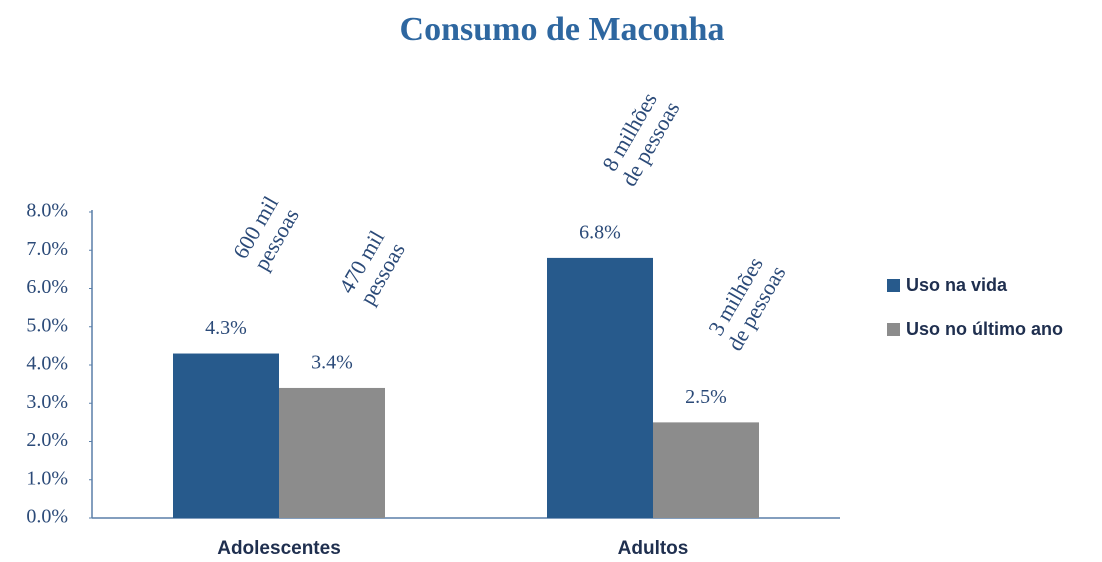 The image size is (1102, 562). What do you see at coordinates (47, 517) in the screenshot?
I see `y-tick-label: 0.0%` at bounding box center [47, 517].